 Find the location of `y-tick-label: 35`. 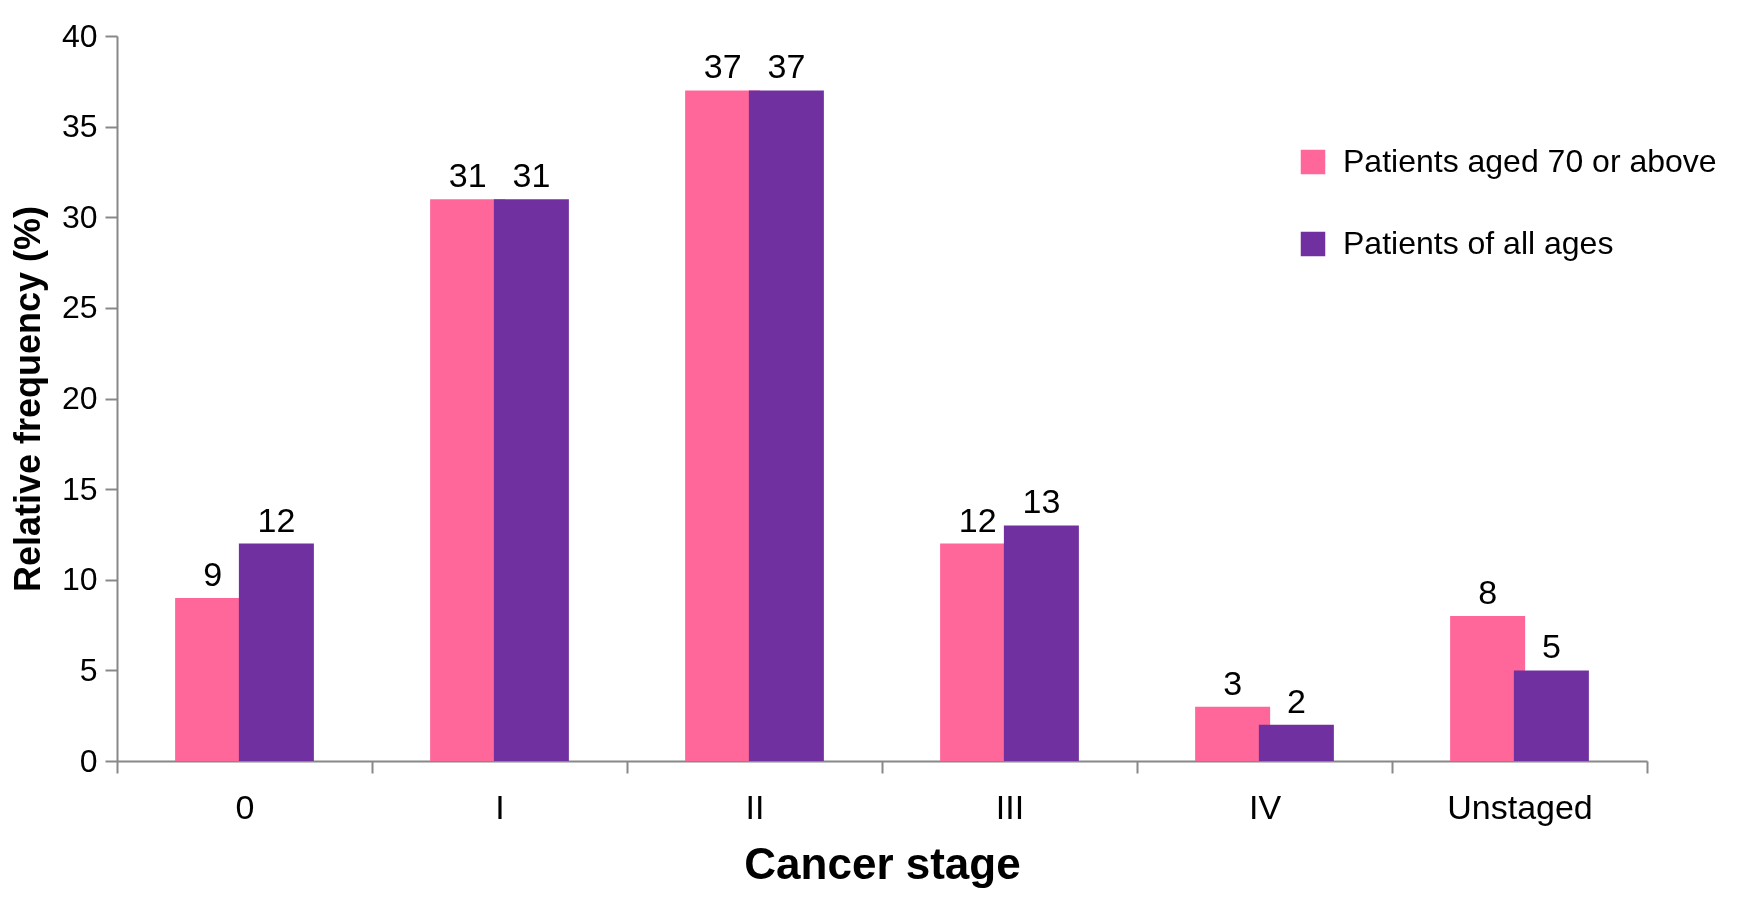

y-tick-label: 35 is located at coordinates (79, 126).